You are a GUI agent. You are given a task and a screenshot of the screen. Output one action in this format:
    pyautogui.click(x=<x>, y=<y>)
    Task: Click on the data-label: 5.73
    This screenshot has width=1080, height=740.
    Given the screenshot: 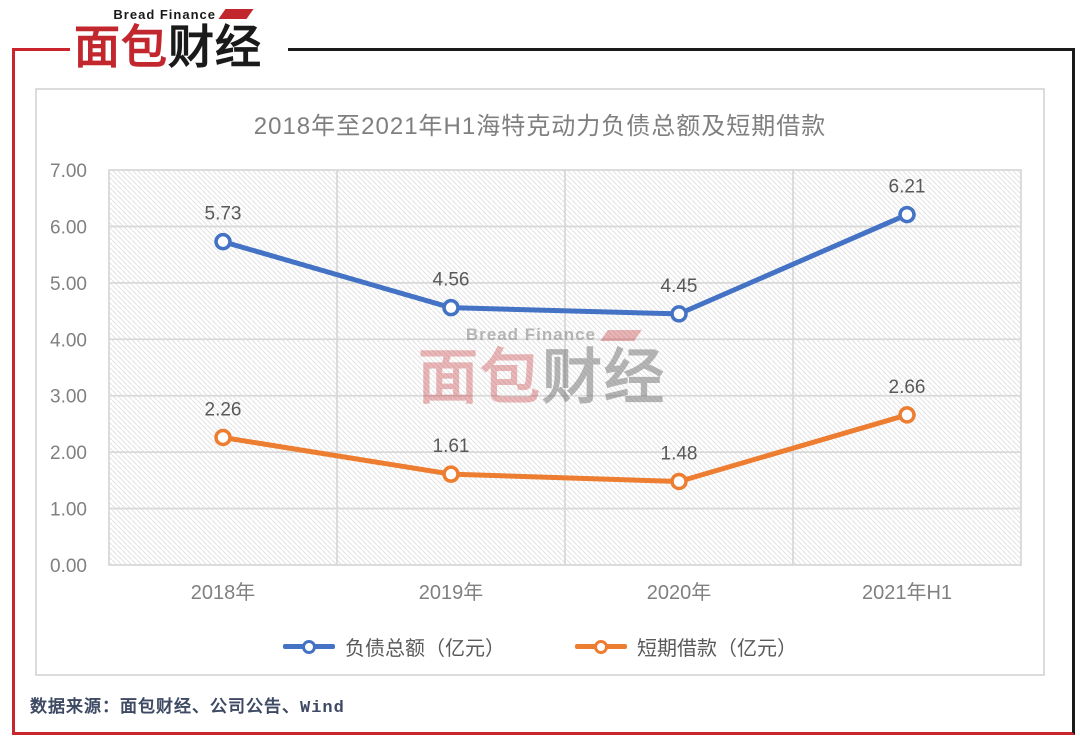 What is the action you would take?
    pyautogui.click(x=223, y=214)
    